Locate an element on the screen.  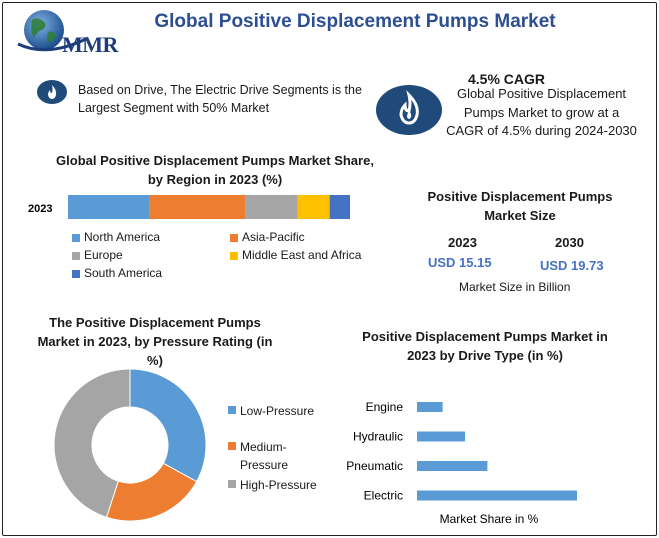
drive-bar-electric is located at coordinates (497, 495).